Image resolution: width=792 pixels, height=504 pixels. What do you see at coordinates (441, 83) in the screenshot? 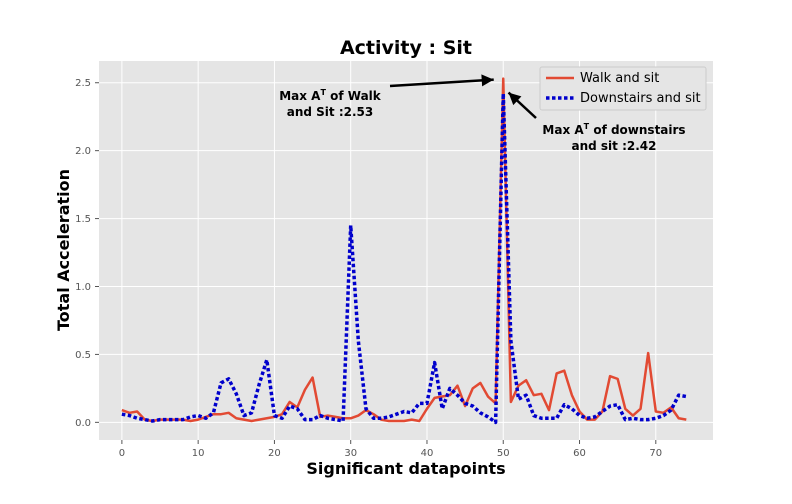
I see `arrow-walk-shaft` at bounding box center [441, 83].